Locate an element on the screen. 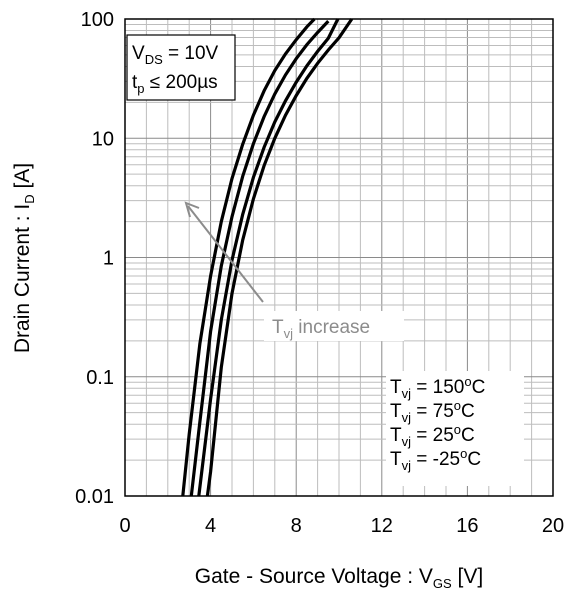 The height and width of the screenshot is (598, 570). x-tick-label: 8 is located at coordinates (296, 526).